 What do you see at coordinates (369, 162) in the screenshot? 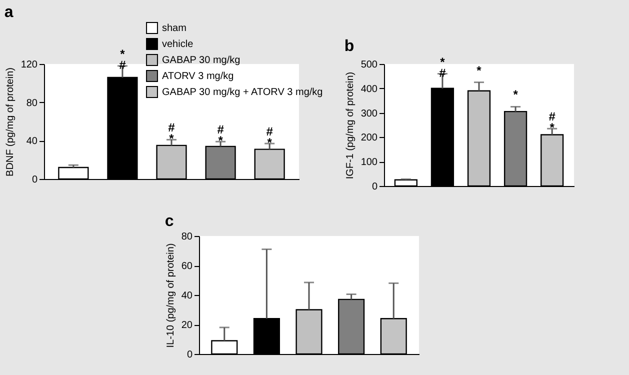
I see `y-tick-label: 100` at bounding box center [369, 162].